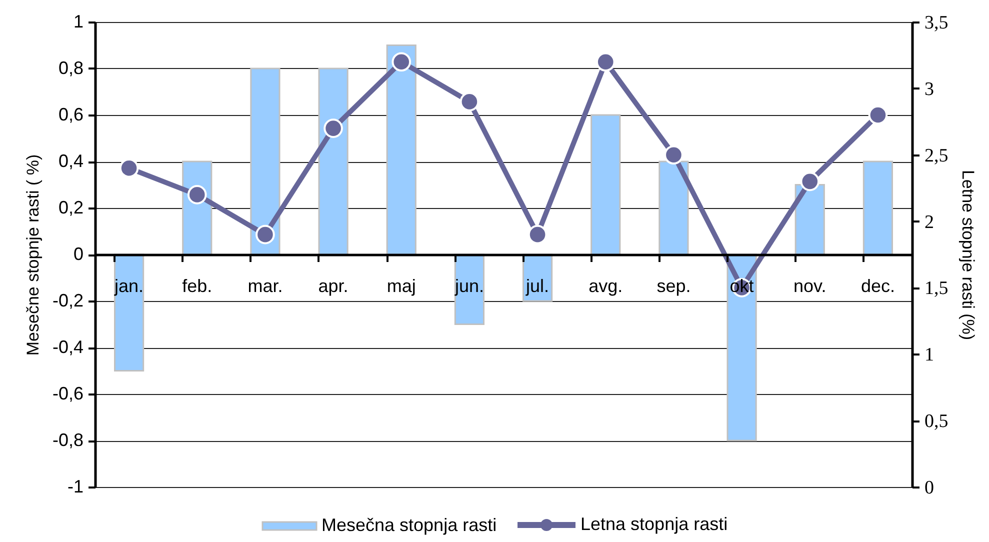 The image size is (989, 542). Describe the element at coordinates (469, 286) in the screenshot. I see `x-tick-label: jun.` at that location.